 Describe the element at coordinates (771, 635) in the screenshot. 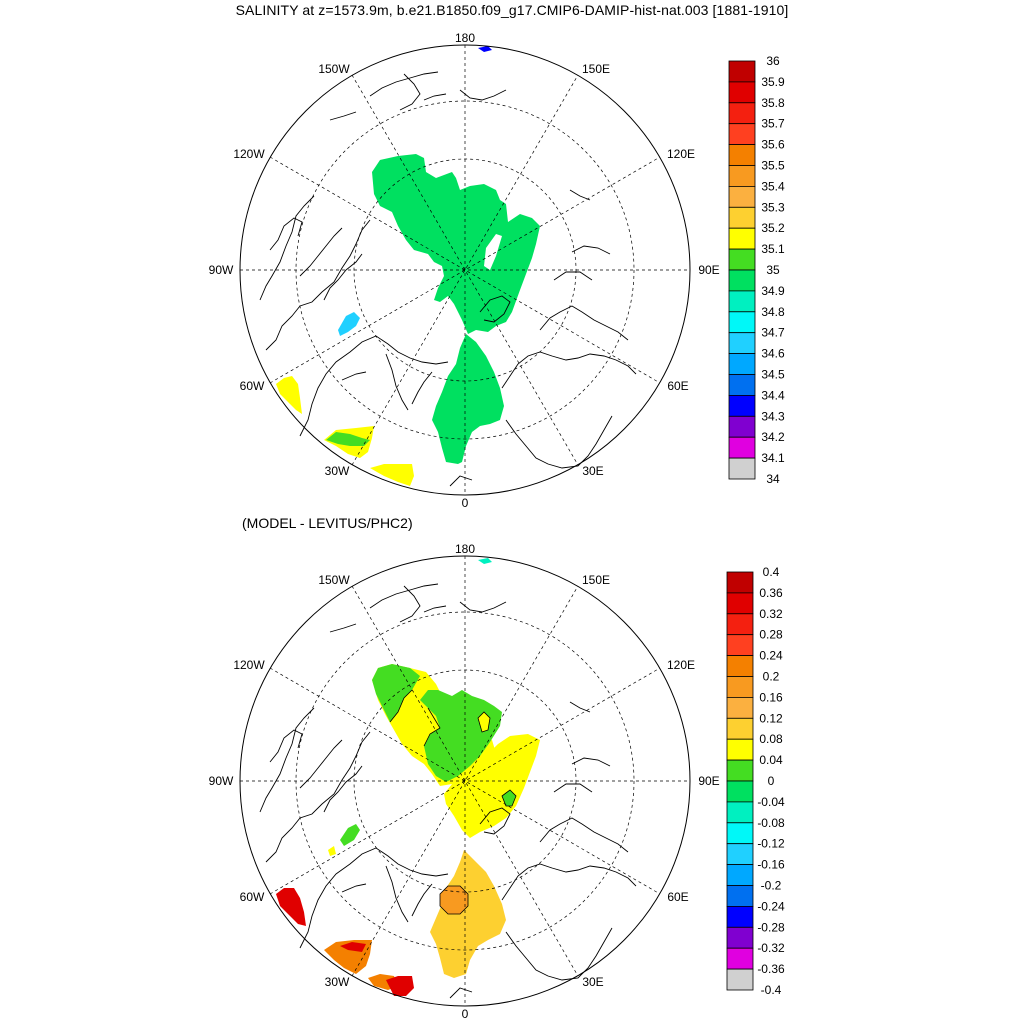

I see `colorbar-difference-tick-label: 0.28` at that location.